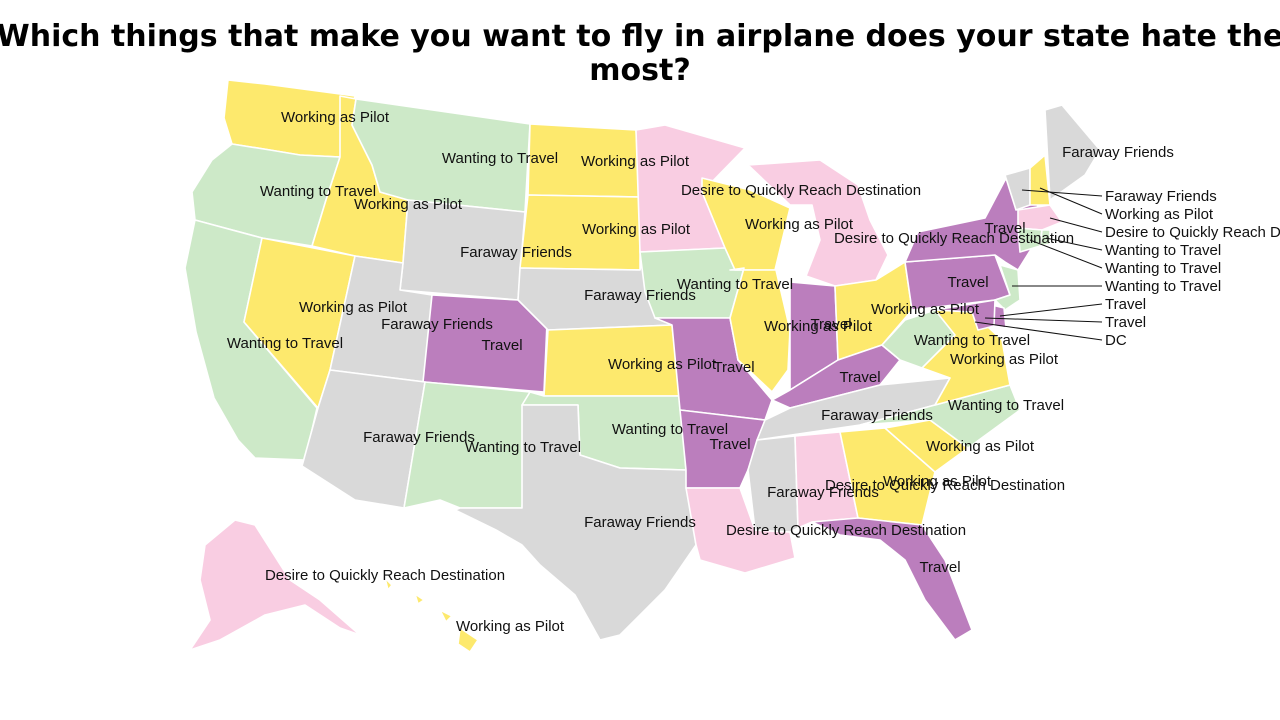  Describe the element at coordinates (801, 190) in the screenshot. I see `state-label-mn: Desire to Quickly Reach Destination` at that location.